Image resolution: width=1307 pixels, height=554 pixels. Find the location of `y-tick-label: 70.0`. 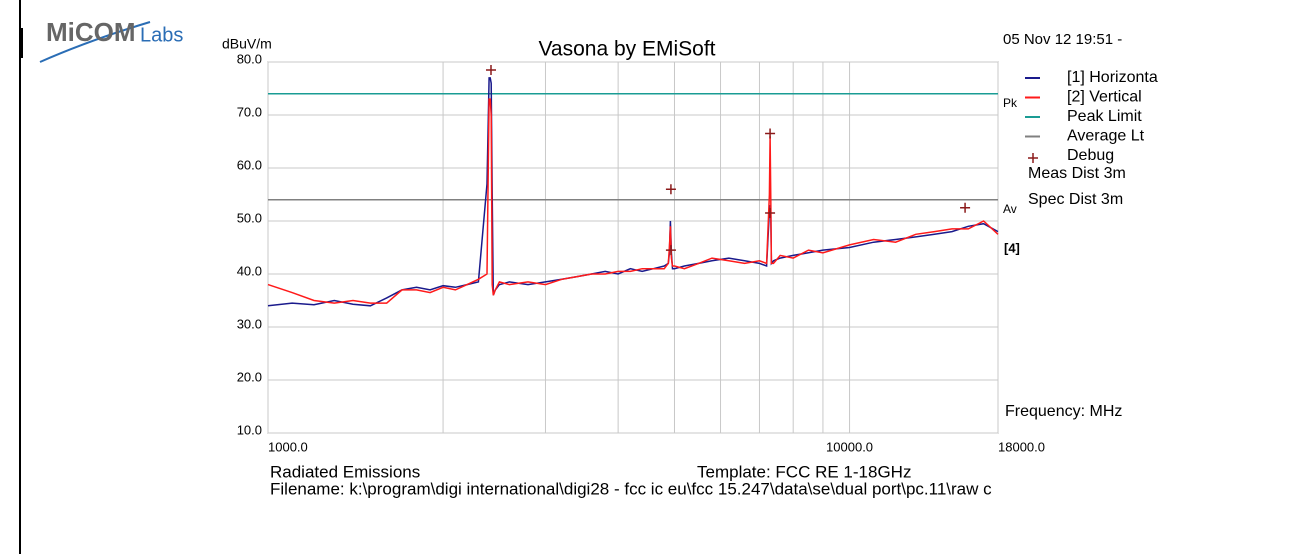

y-tick-label: 70.0 is located at coordinates (249, 111).